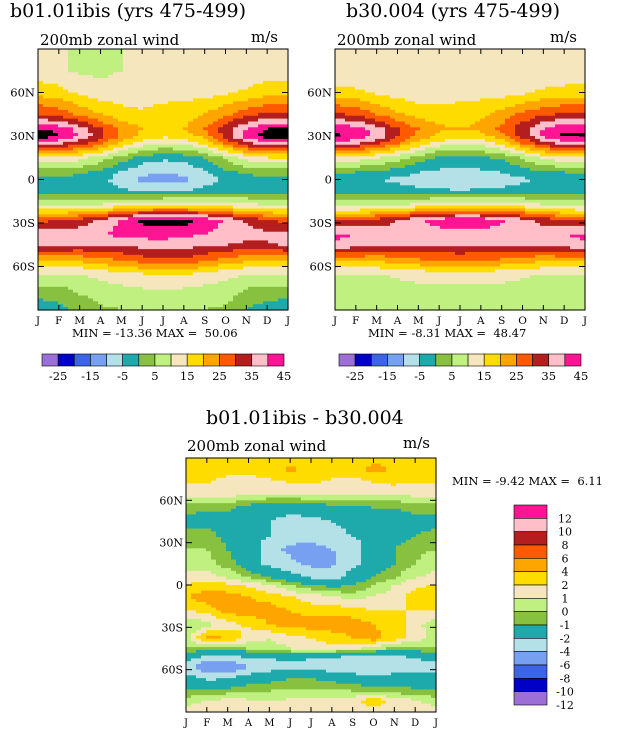 Image resolution: width=635 pixels, height=732 pixels. What do you see at coordinates (264, 37) in the screenshot?
I see `panel1-units: m/s` at bounding box center [264, 37].